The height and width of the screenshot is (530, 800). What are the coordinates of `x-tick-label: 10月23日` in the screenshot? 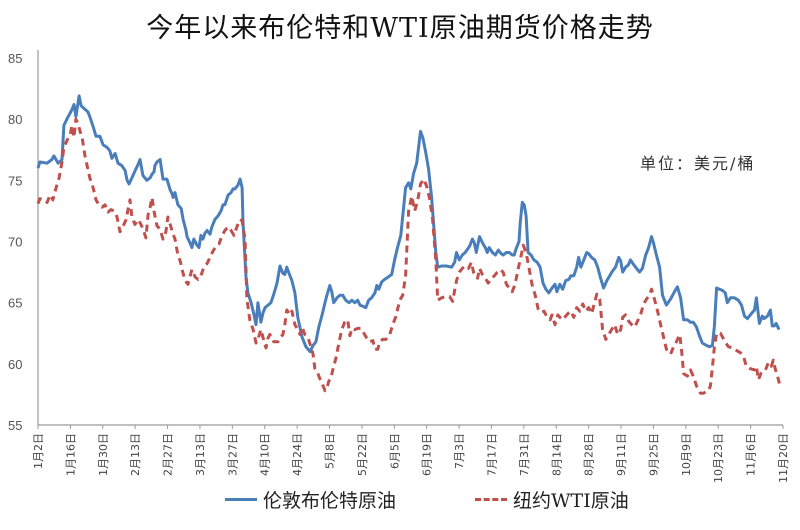 It's located at (718, 458).